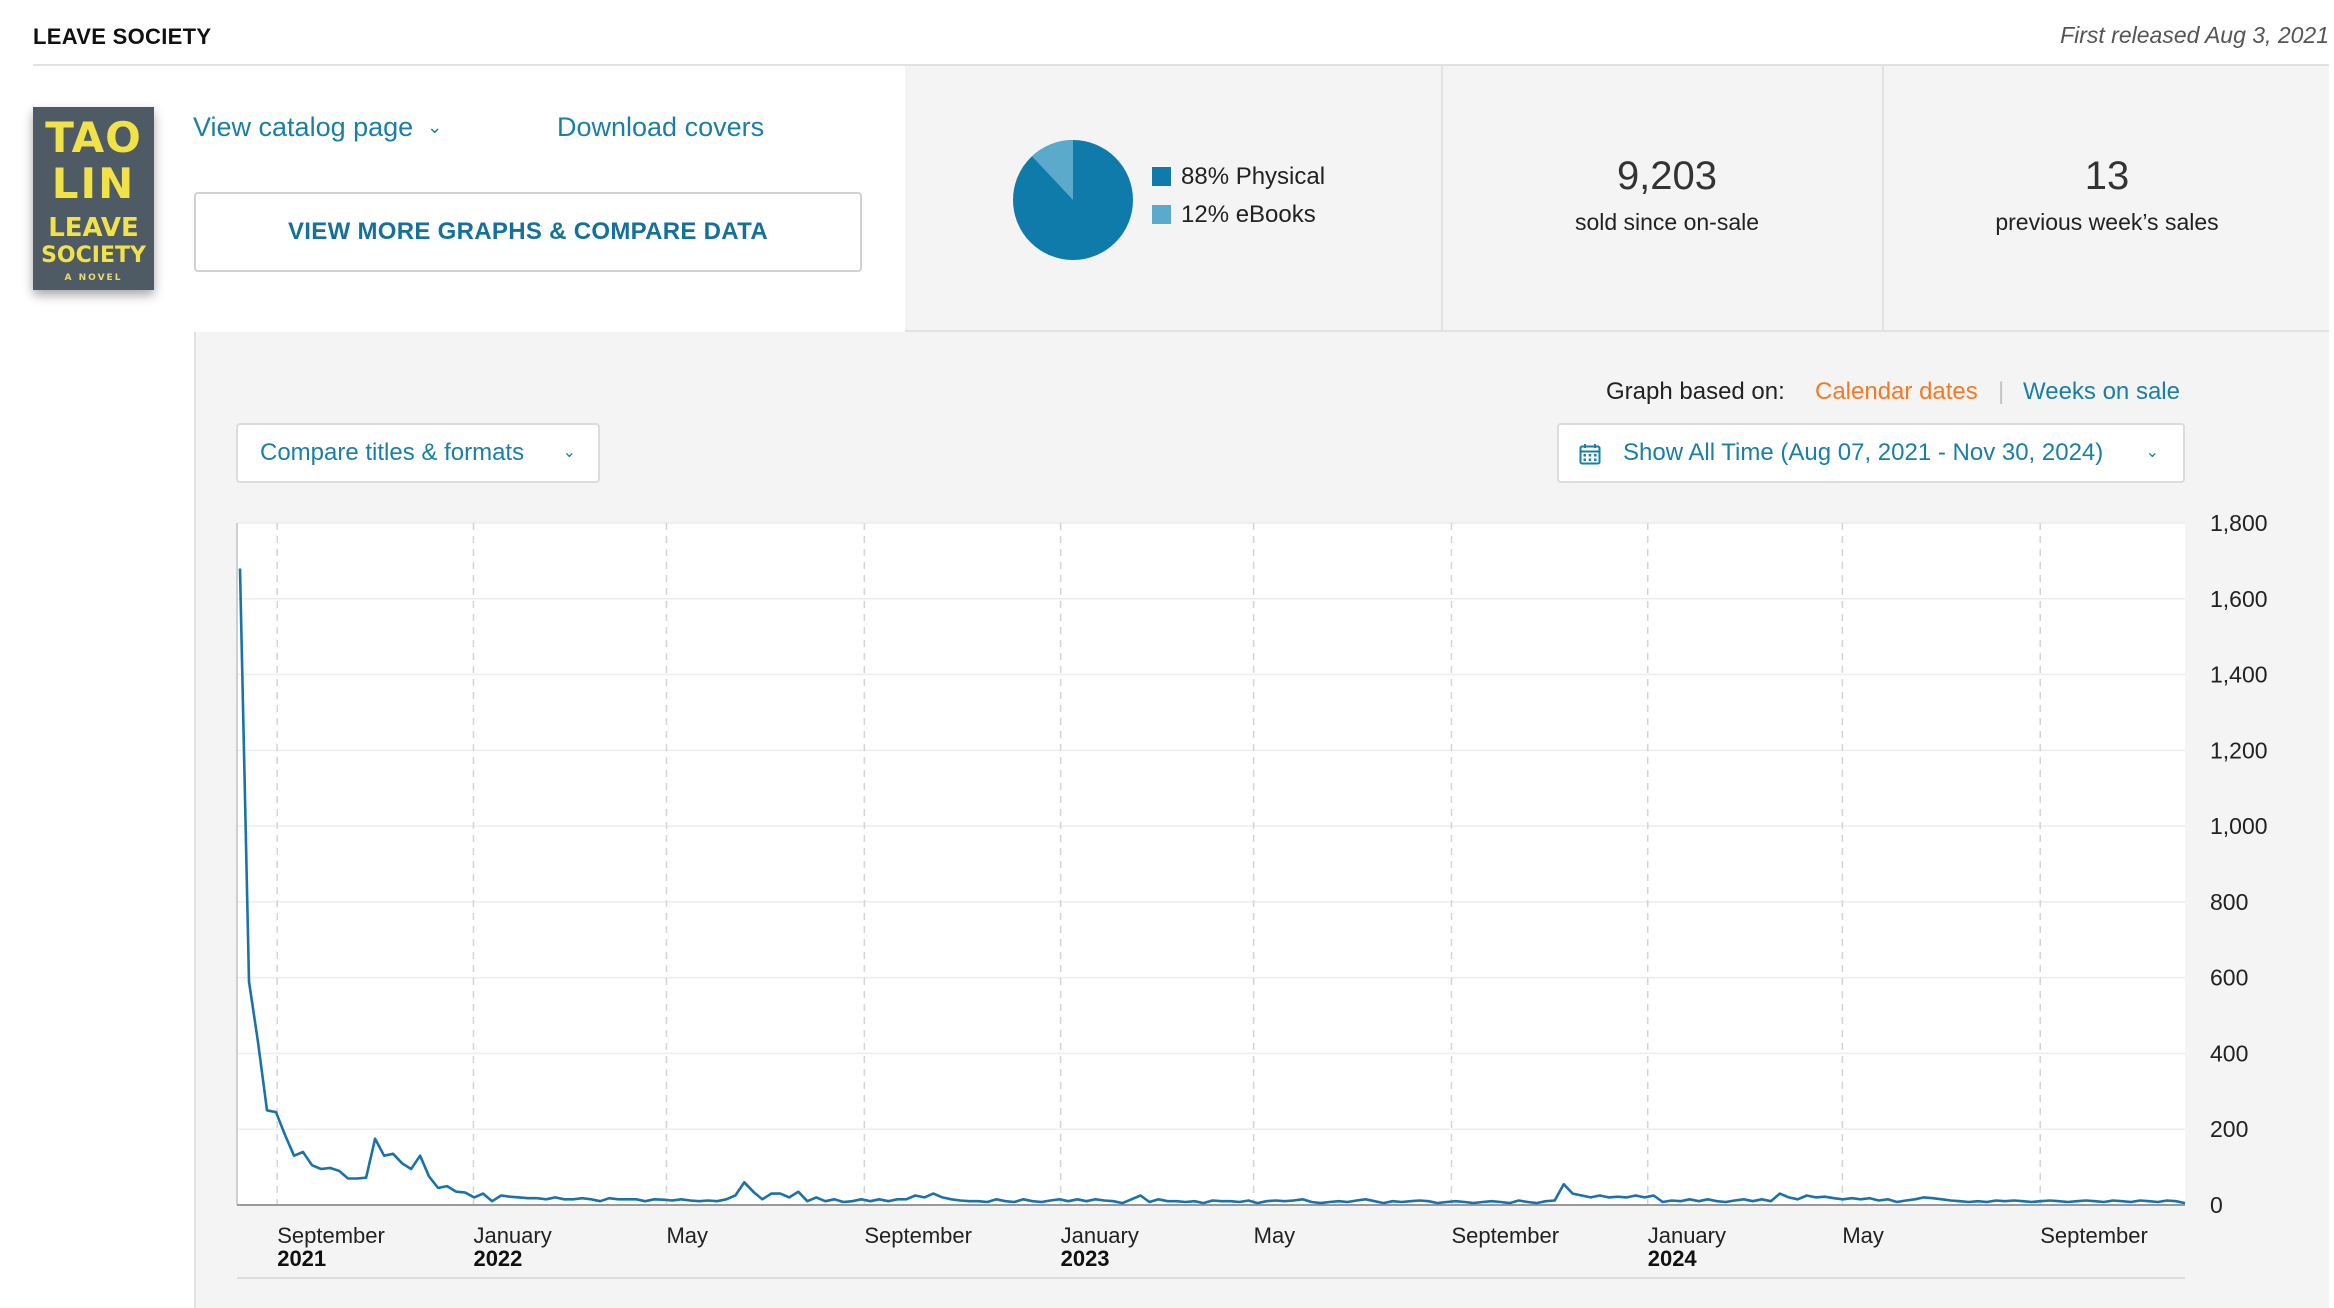  What do you see at coordinates (122, 36) in the screenshot?
I see `book-title: LEAVE SOCIETY` at bounding box center [122, 36].